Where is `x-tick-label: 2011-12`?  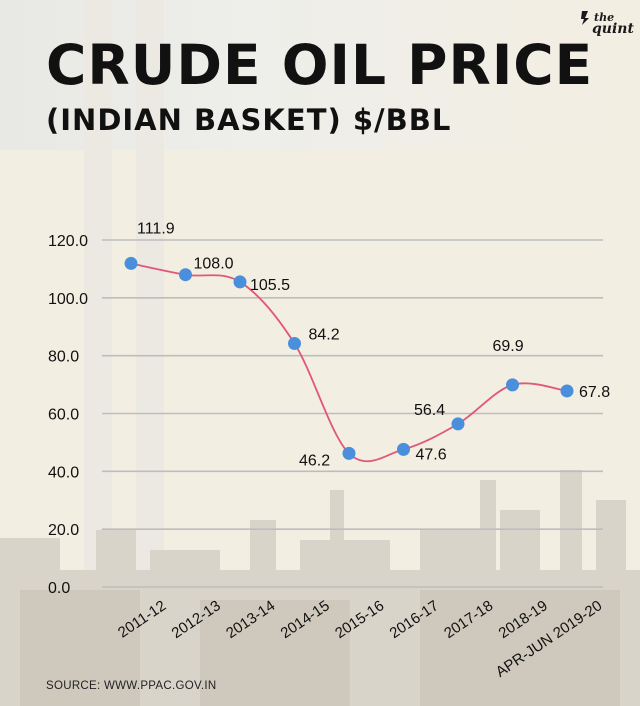 x-tick-label: 2011-12 is located at coordinates (142, 619).